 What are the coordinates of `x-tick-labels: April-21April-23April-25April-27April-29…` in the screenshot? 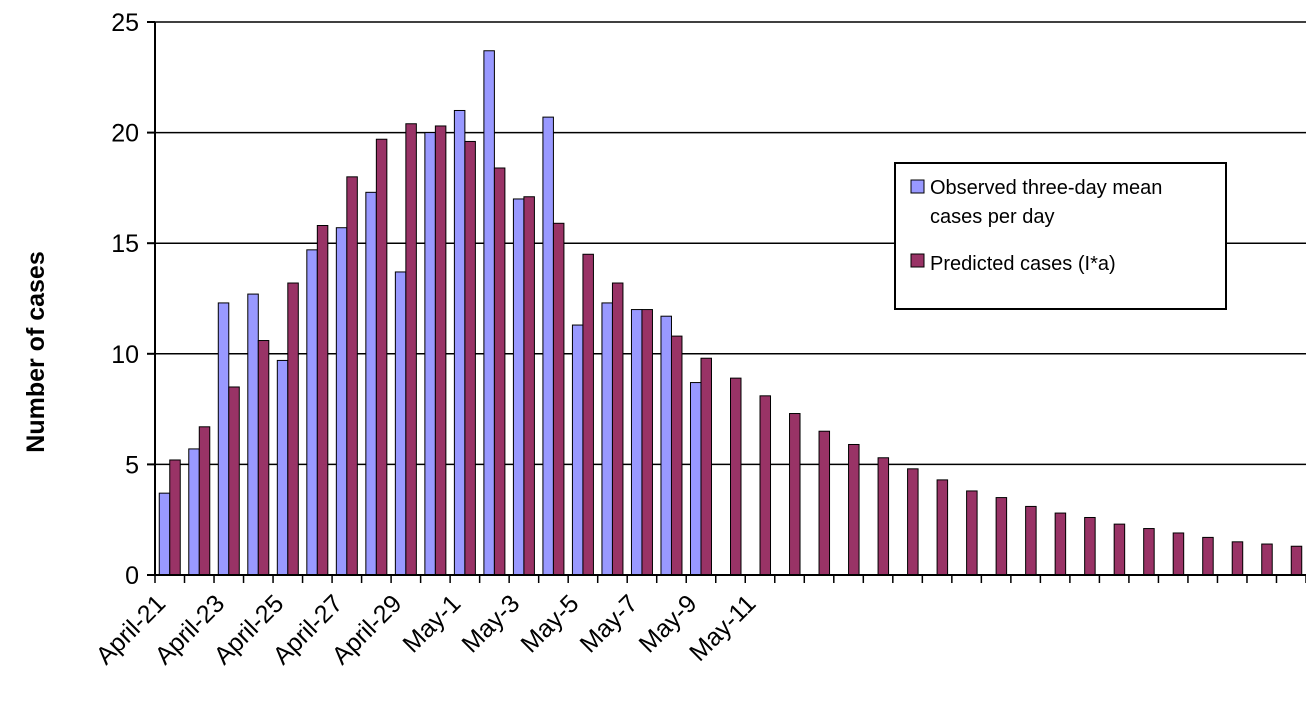 It's located at (426, 629).